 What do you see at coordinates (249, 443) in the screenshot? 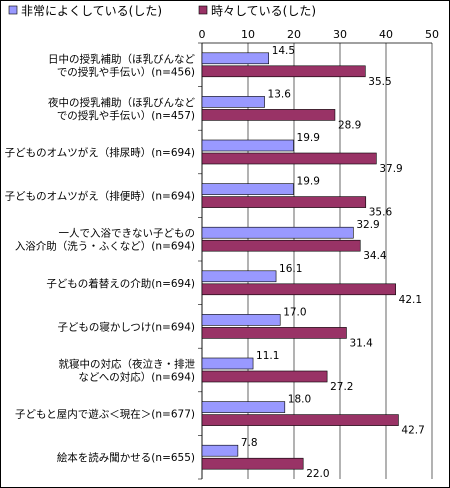
I see `value-label-s1-c10: 7.8` at bounding box center [249, 443].